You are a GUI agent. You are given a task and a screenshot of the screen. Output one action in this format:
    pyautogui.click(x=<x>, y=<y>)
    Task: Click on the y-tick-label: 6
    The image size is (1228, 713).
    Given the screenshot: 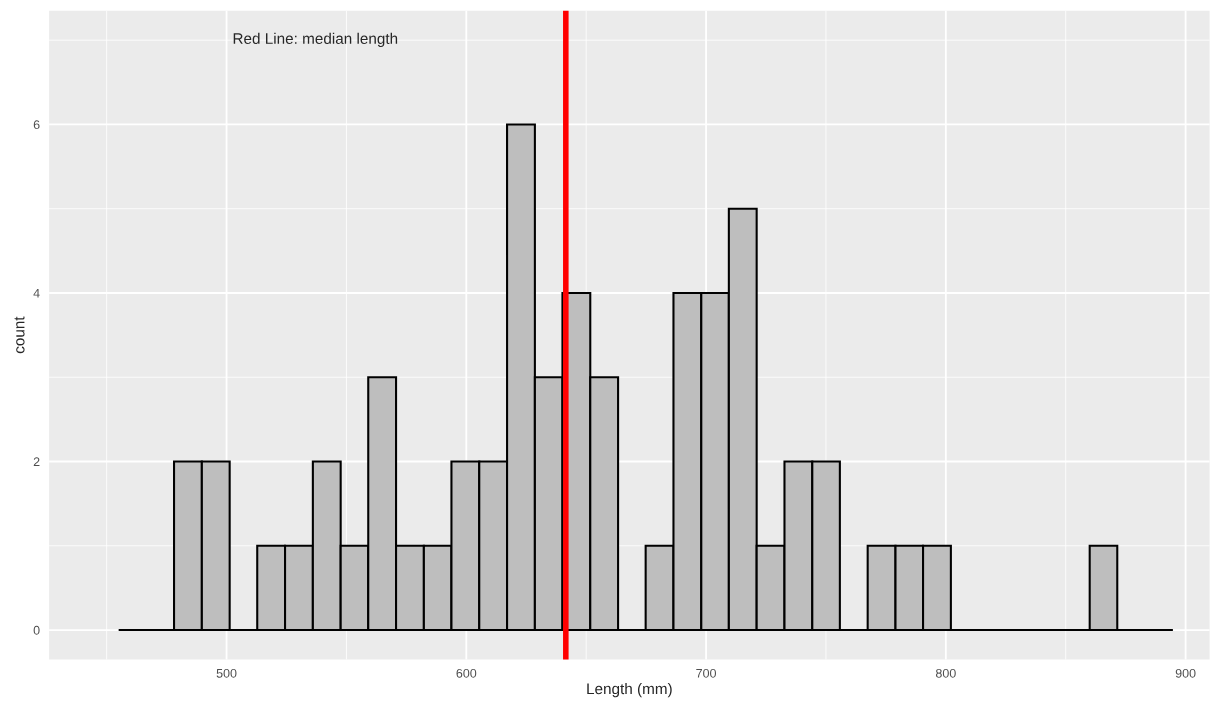 What is the action you would take?
    pyautogui.click(x=36, y=125)
    